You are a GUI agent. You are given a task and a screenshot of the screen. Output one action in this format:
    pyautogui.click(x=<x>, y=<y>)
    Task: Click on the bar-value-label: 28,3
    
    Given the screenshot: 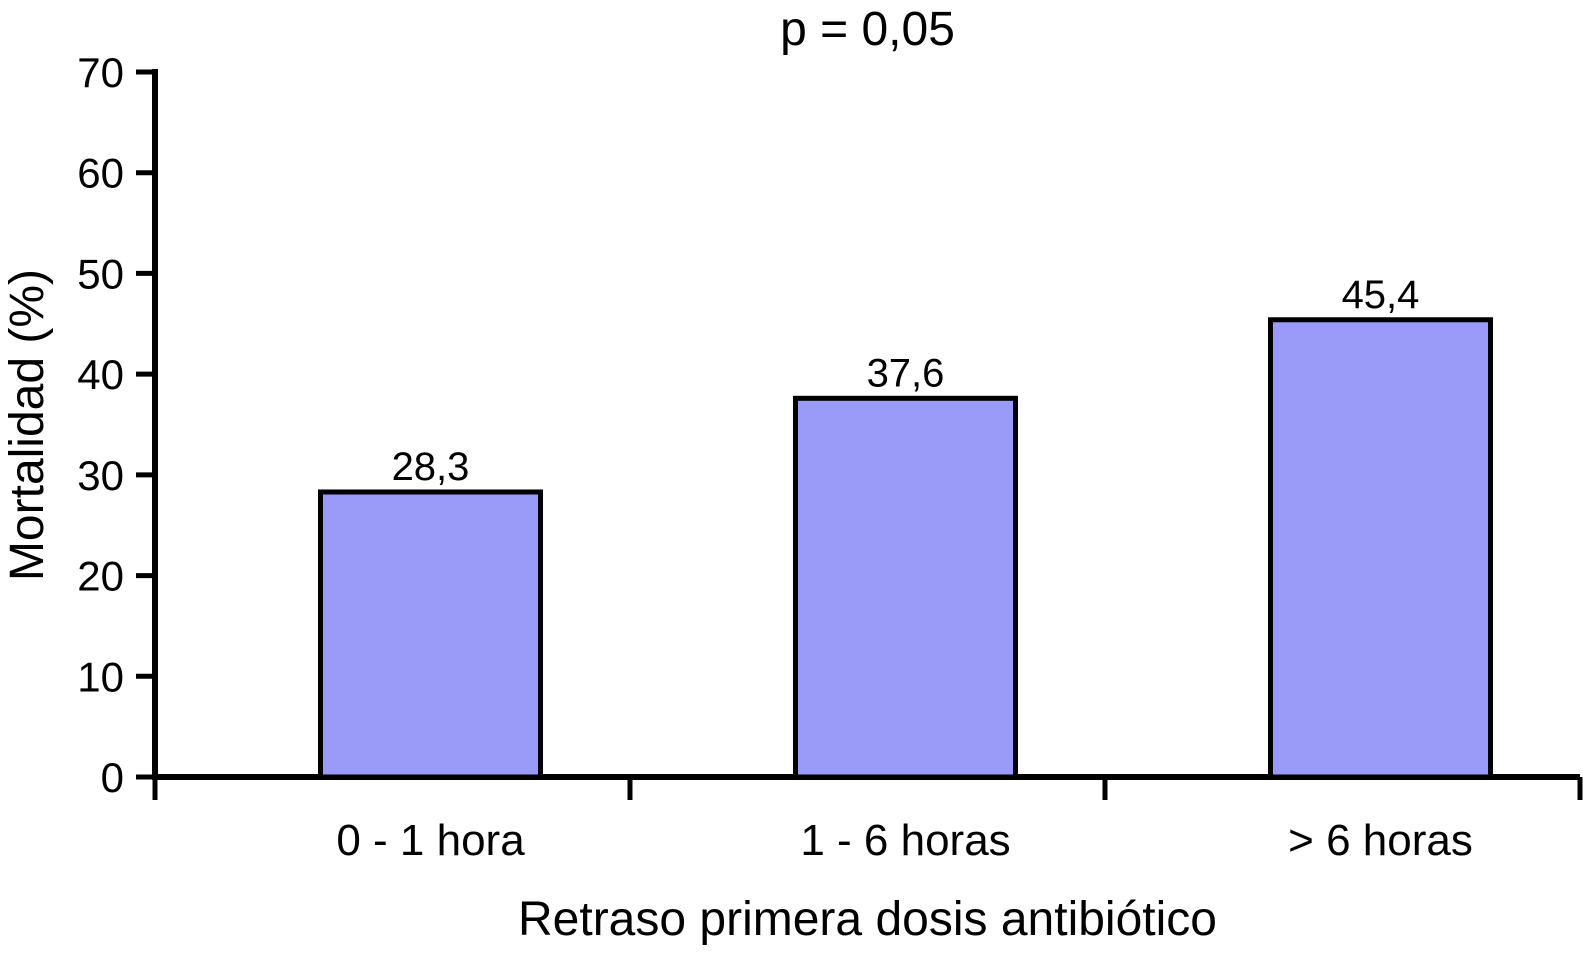 What is the action you would take?
    pyautogui.click(x=431, y=467)
    